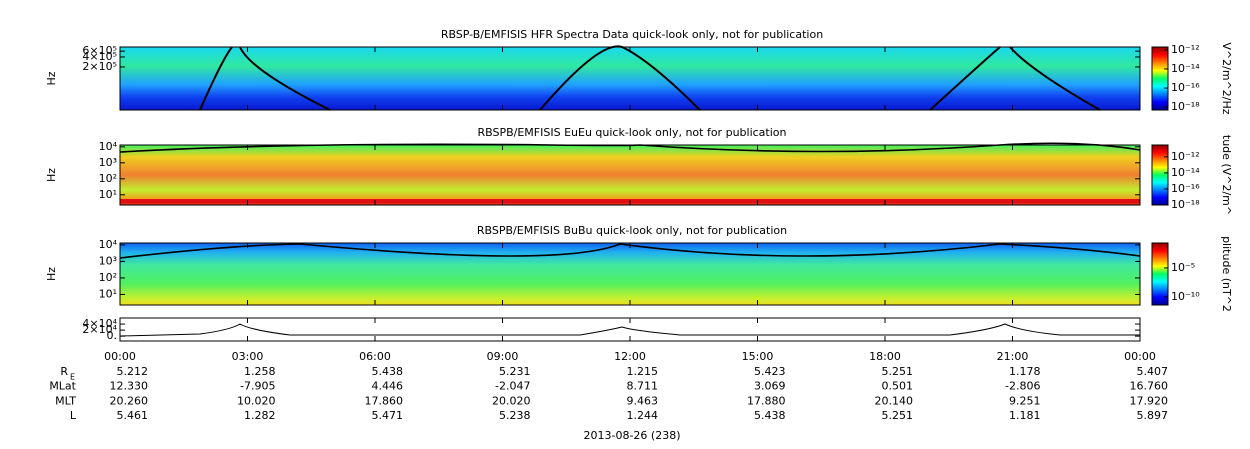 The height and width of the screenshot is (449, 1250). I want to click on ephemeris-value: 5.897, so click(1153, 415).